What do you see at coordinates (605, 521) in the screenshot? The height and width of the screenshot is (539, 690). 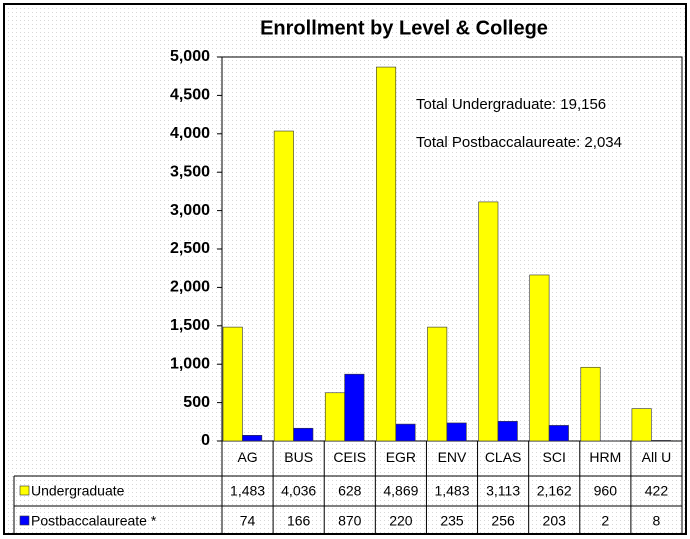 I see `table-cell: 2` at bounding box center [605, 521].